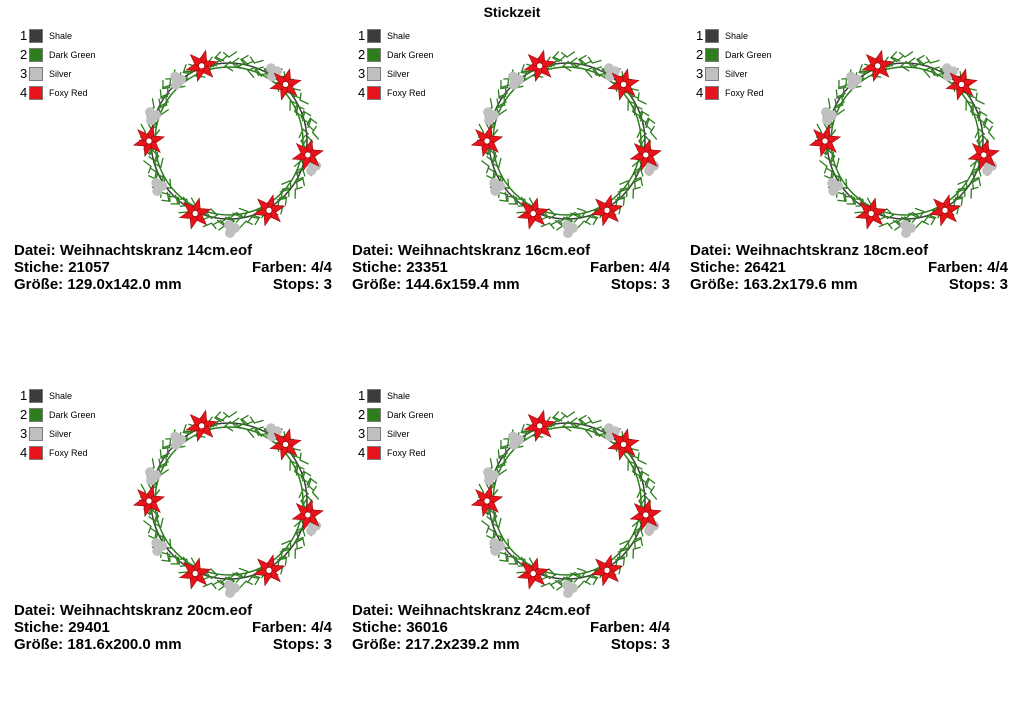 The image size is (1024, 703). What do you see at coordinates (462, 284) in the screenshot?
I see `size-value: 144.6x159.4 mm` at bounding box center [462, 284].